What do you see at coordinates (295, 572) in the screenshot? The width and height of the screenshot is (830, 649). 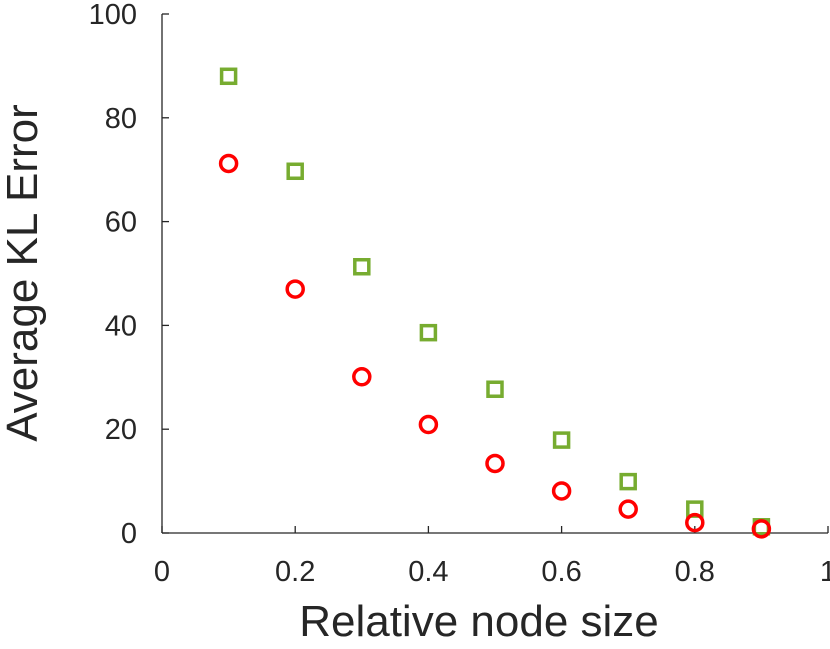 I see `x-tick-label: 0.2` at bounding box center [295, 572].